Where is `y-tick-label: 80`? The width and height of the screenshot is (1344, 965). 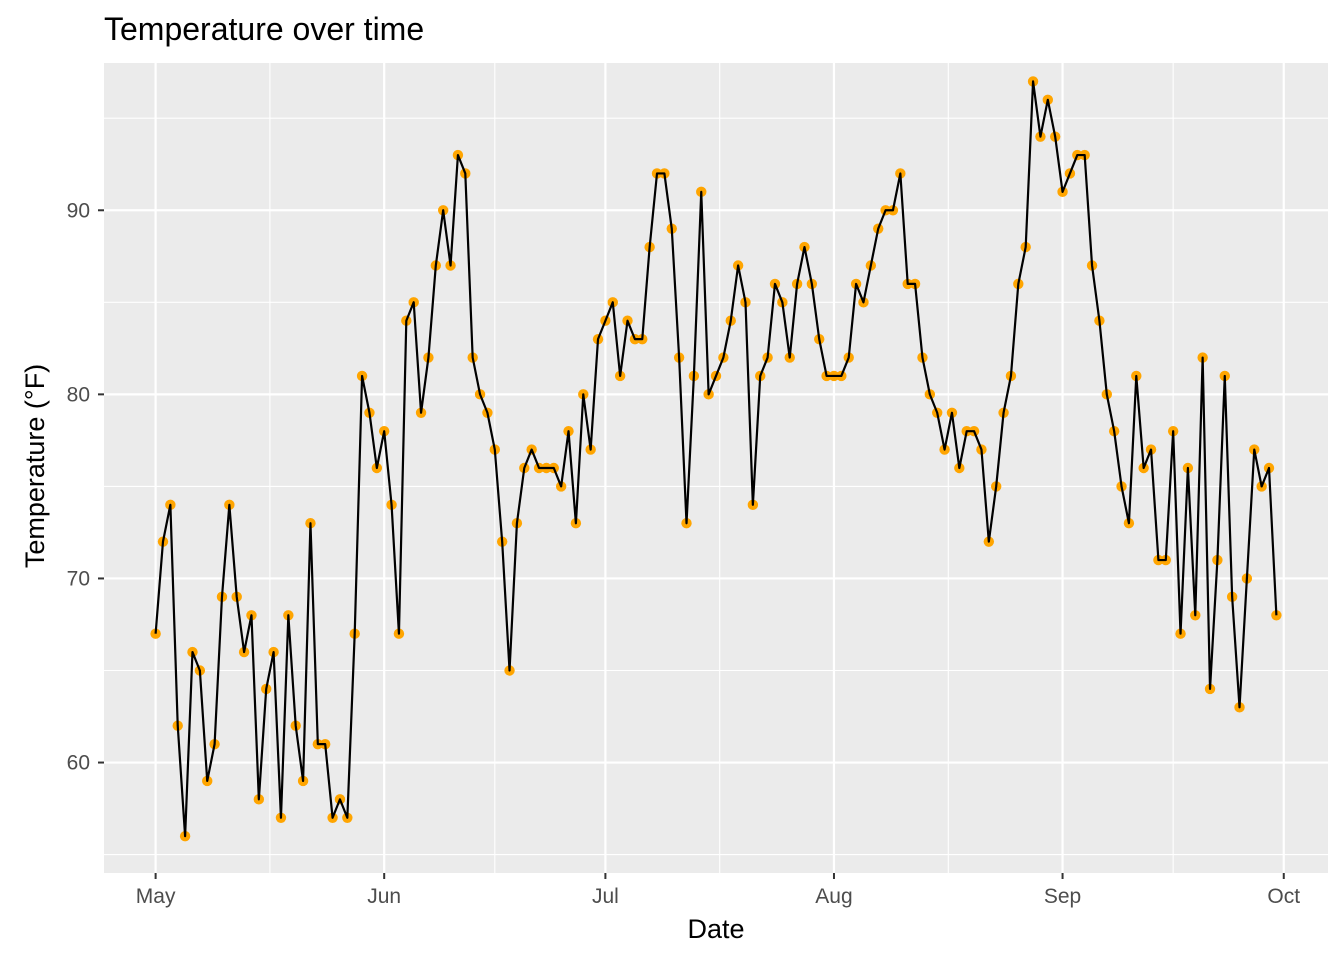
y-tick-label: 80 is located at coordinates (78, 394).